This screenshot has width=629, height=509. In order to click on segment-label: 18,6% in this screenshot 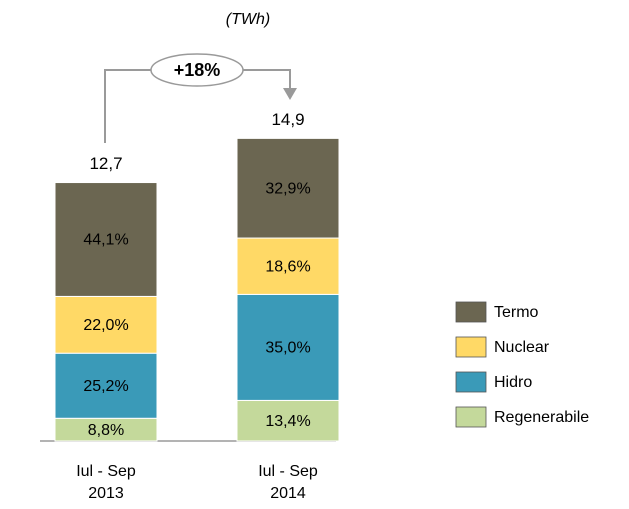, I will do `click(287, 266)`.